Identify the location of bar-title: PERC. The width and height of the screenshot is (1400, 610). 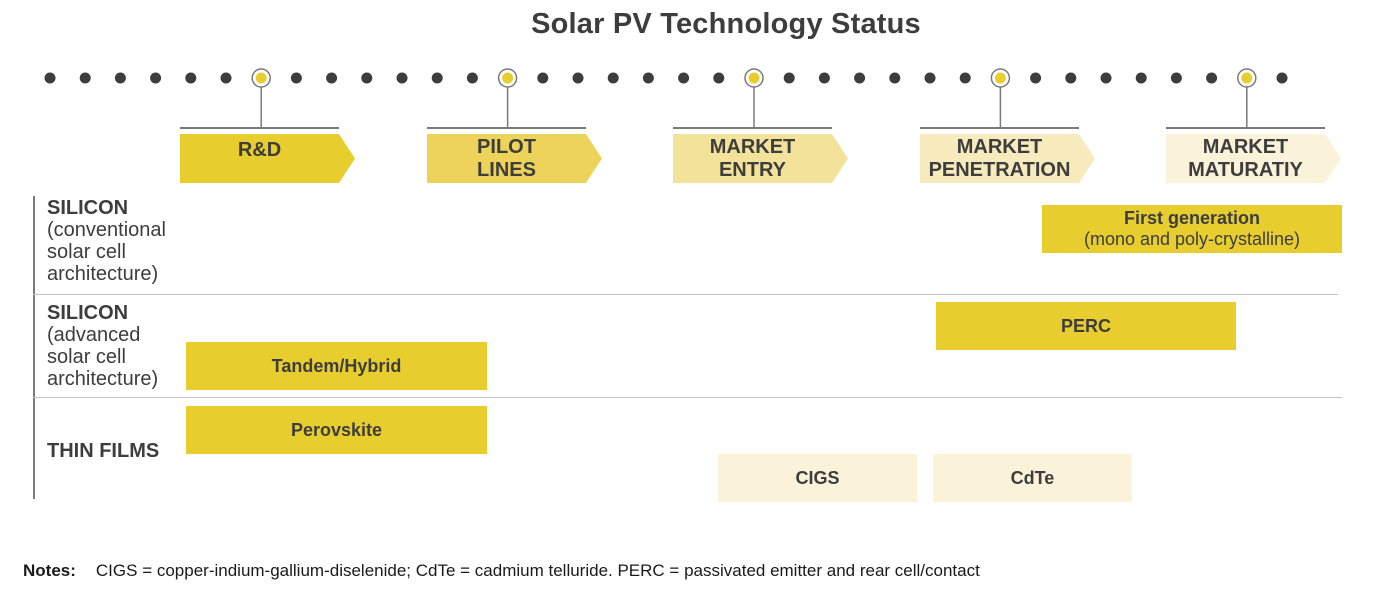
(1085, 325).